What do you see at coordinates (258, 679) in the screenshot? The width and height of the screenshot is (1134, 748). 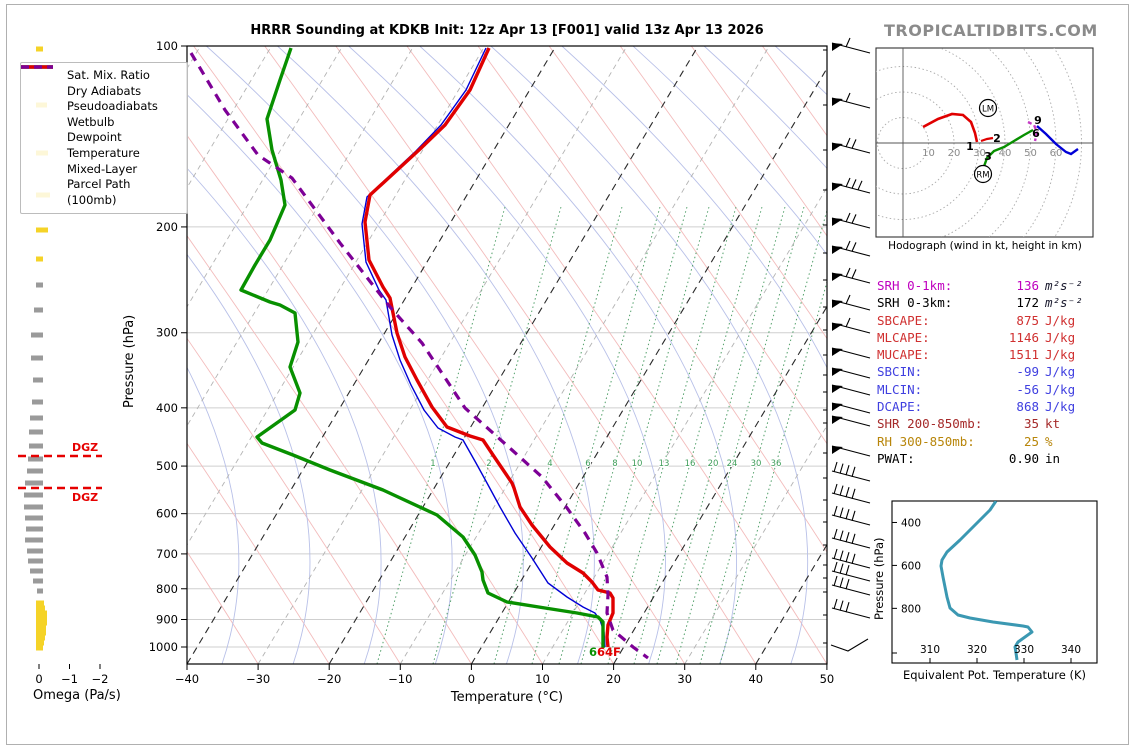 I see `temperature-tick-label: −30` at bounding box center [258, 679].